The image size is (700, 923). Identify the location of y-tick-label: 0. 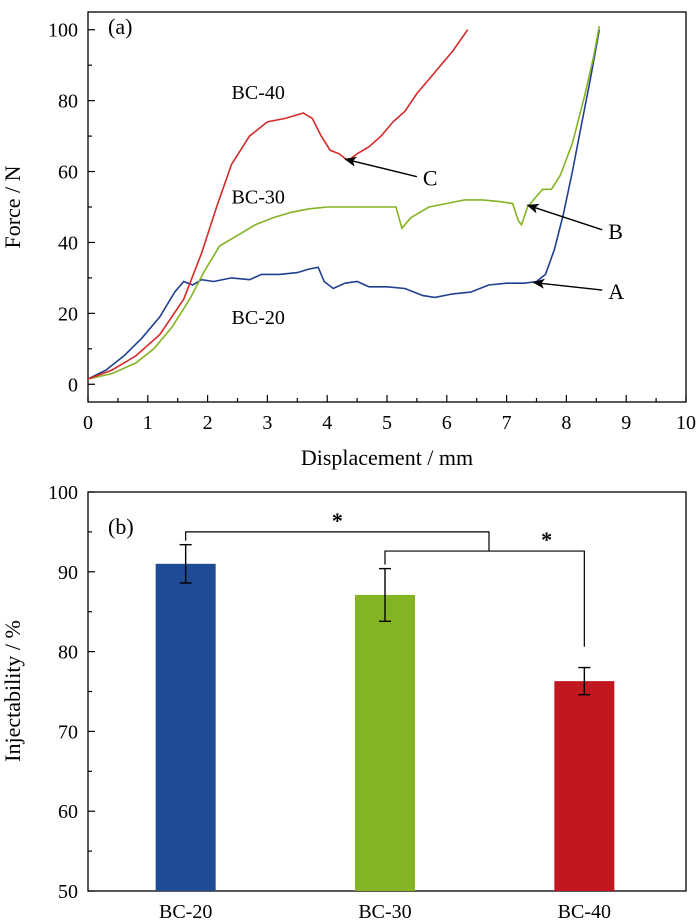
(73, 385).